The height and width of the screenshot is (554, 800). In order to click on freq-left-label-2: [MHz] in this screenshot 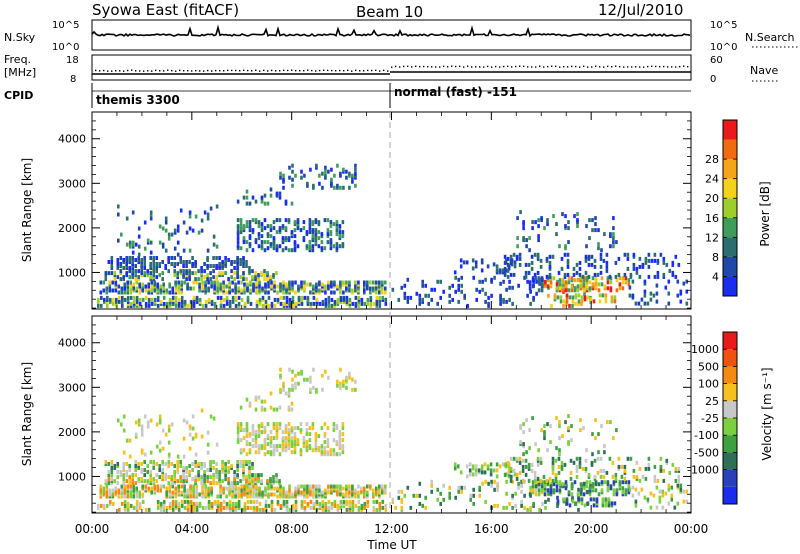, I will do `click(20, 72)`.